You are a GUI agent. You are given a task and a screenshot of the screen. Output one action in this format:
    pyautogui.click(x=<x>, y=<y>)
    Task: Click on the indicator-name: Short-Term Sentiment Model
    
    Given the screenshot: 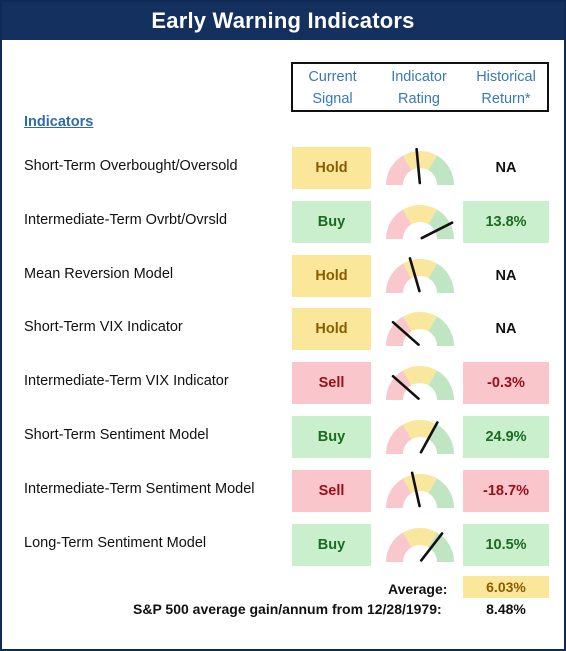 What is the action you would take?
    pyautogui.click(x=116, y=435)
    